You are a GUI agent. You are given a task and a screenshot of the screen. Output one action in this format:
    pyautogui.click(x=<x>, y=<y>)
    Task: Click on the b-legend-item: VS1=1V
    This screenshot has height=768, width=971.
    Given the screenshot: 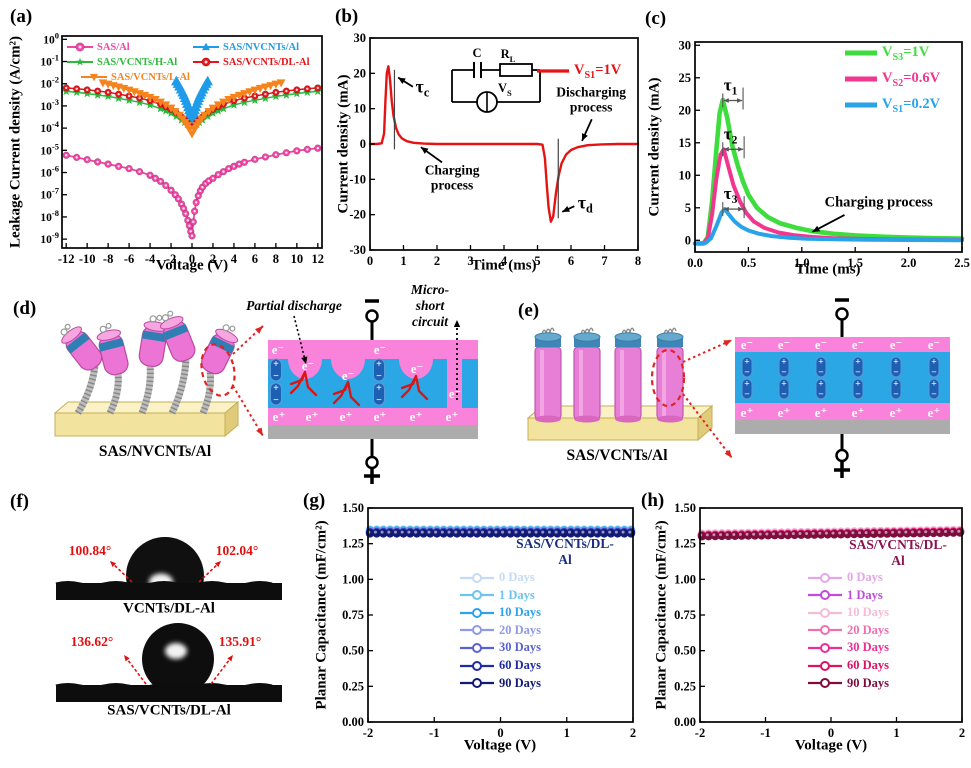 What is the action you would take?
    pyautogui.click(x=578, y=71)
    